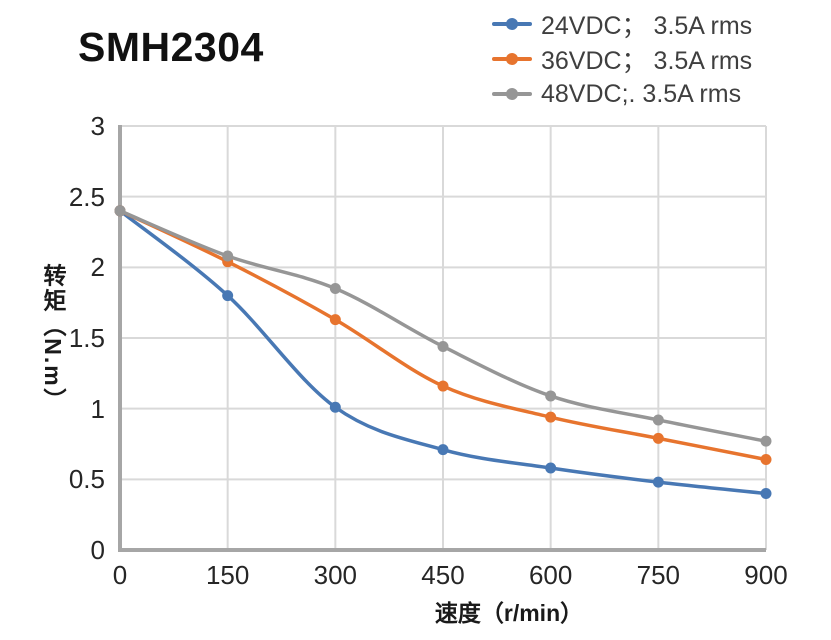 The image size is (831, 640). What do you see at coordinates (766, 575) in the screenshot?
I see `x-tick-label: 900` at bounding box center [766, 575].